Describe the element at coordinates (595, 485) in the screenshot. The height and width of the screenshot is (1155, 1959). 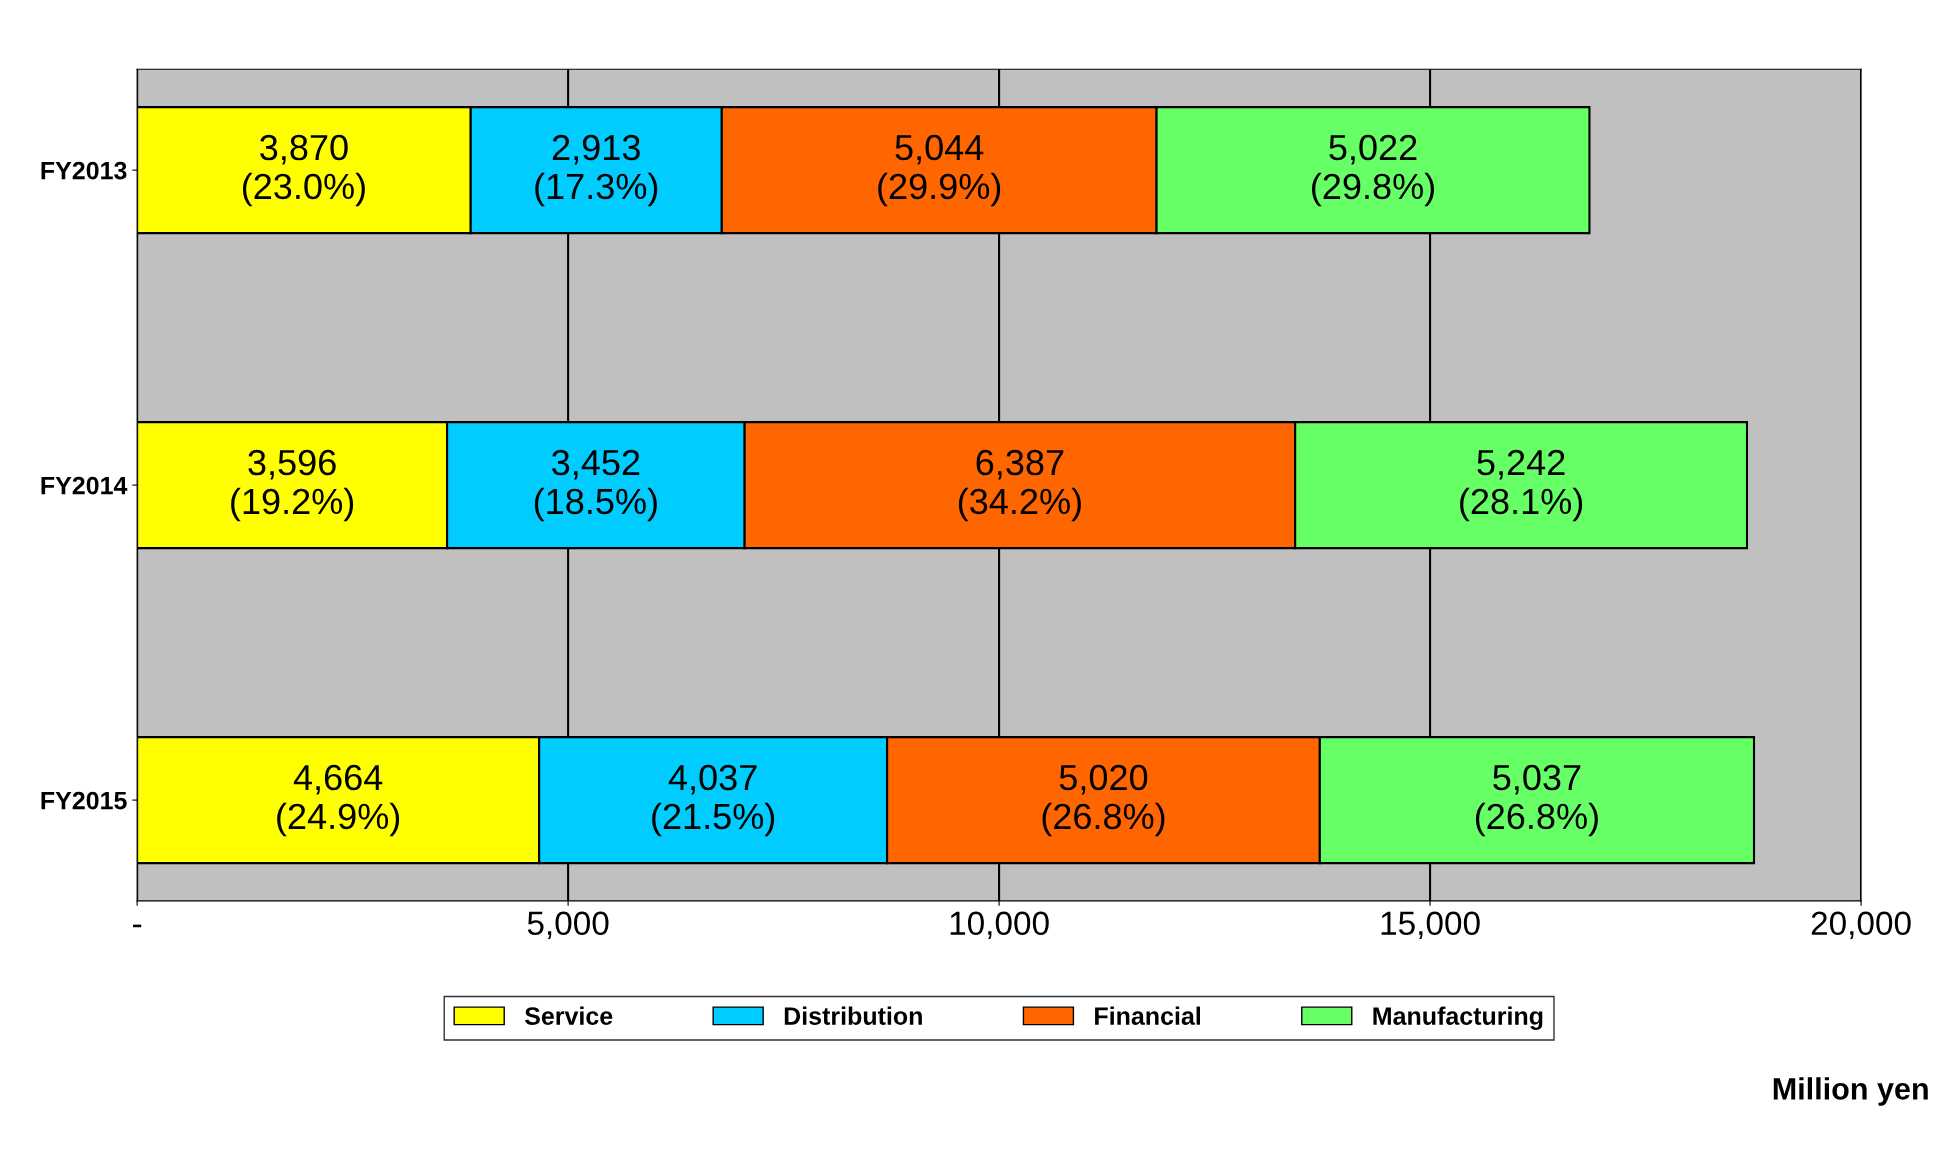
I see `data-label: 3,452 (18.5%)` at that location.